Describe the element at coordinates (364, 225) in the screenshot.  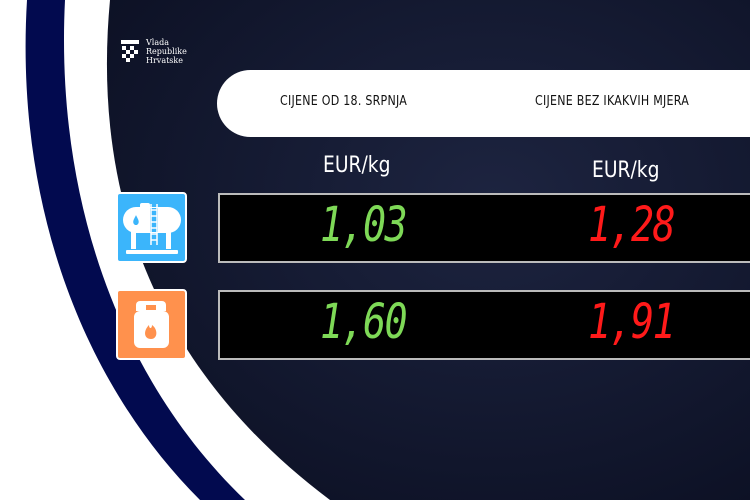
I see `price-new: 1,03` at that location.